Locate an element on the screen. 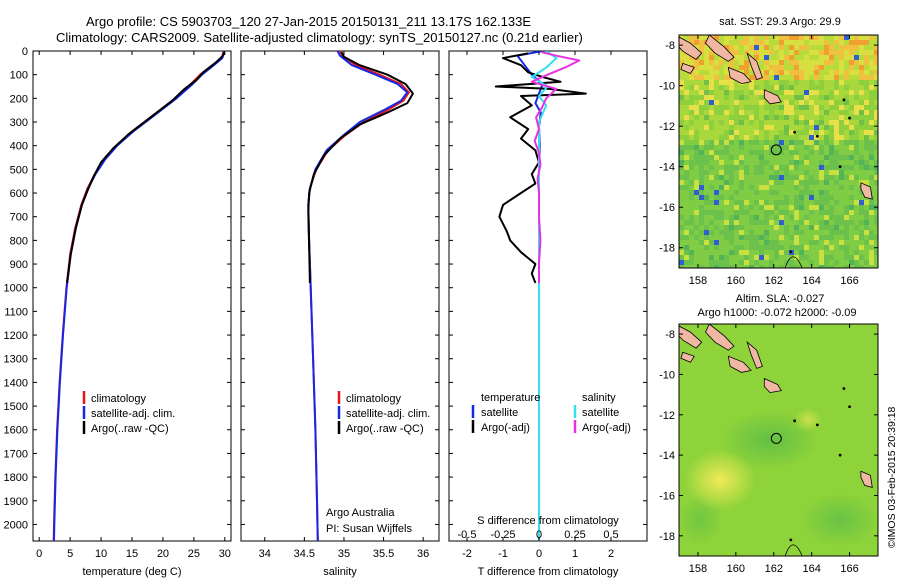 This screenshot has height=580, width=900. x-tick-label: 25 is located at coordinates (194, 554).